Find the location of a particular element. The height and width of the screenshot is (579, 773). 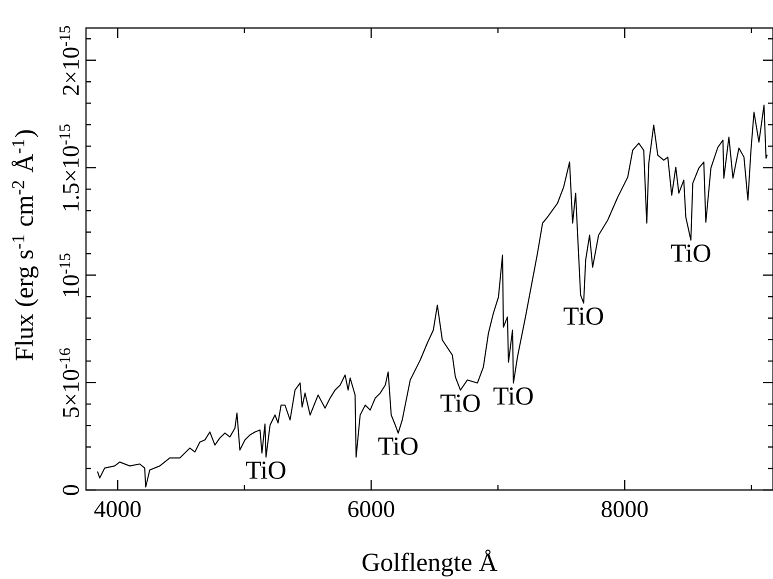

x-tick-label: 8000 is located at coordinates (625, 509).